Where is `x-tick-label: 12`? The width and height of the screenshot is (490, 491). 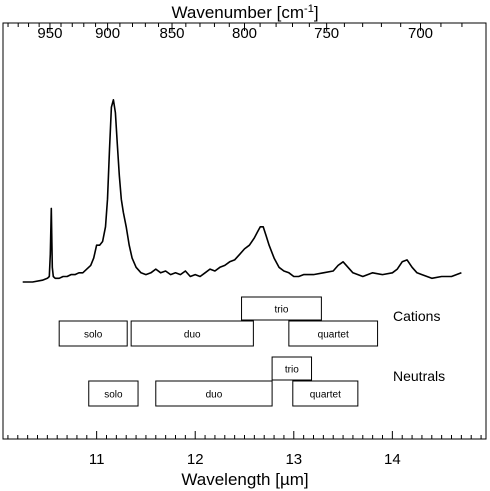
x-tick-label: 12 is located at coordinates (195, 459).